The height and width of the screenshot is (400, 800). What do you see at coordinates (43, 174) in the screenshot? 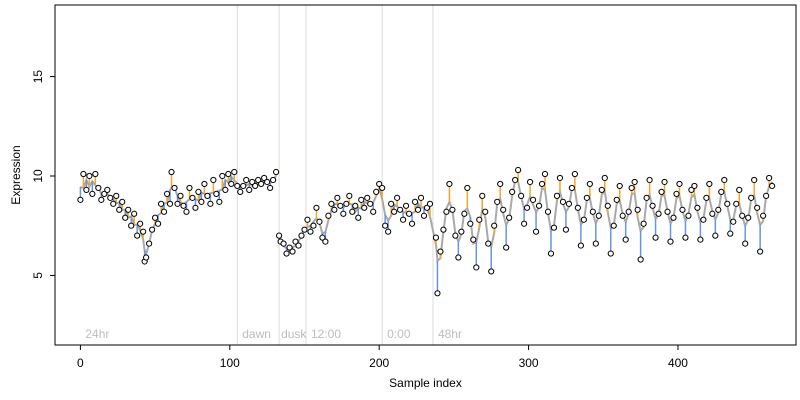
I see `y-axis: 5 10 15` at bounding box center [43, 174].